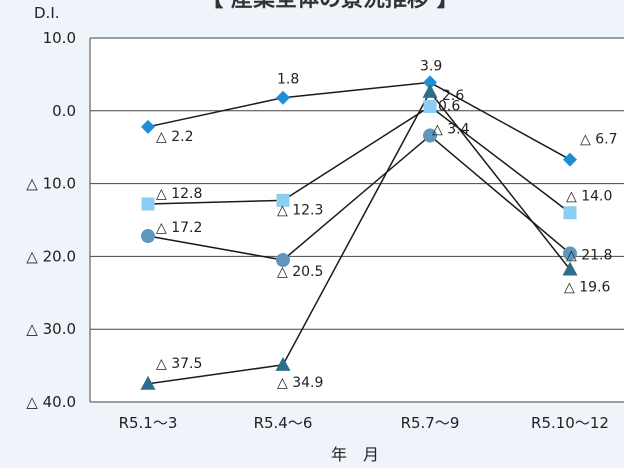 Image resolution: width=624 pixels, height=468 pixels. What do you see at coordinates (587, 287) in the screenshot?
I see `data-label: △ 19.6` at bounding box center [587, 287].